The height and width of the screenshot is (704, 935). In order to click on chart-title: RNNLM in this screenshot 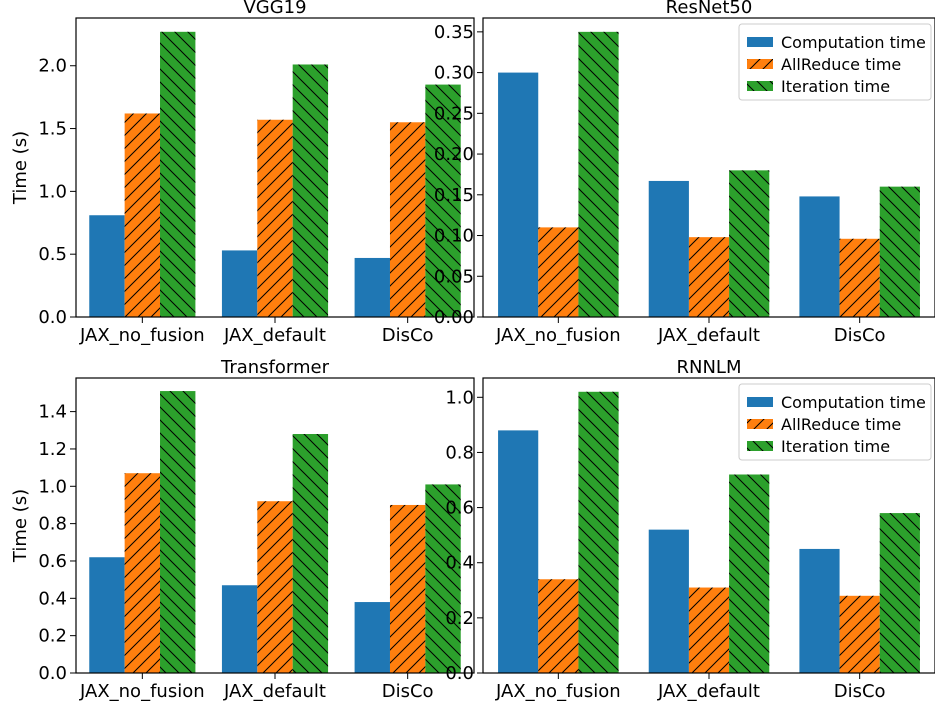, I will do `click(709, 367)`.